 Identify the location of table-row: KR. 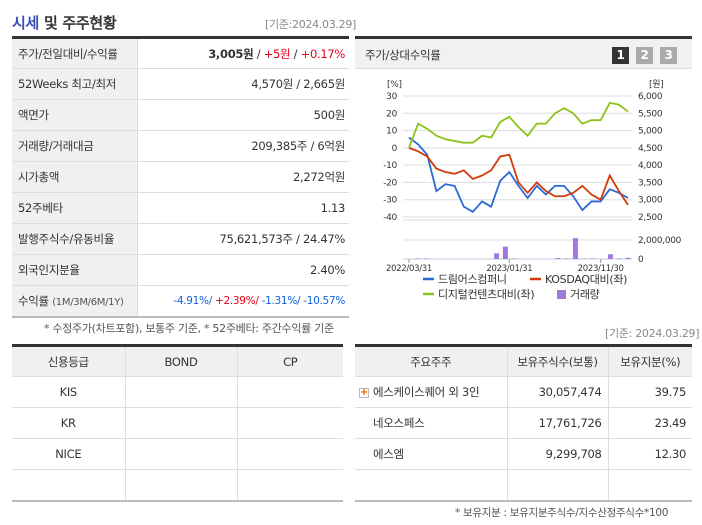
(177, 423).